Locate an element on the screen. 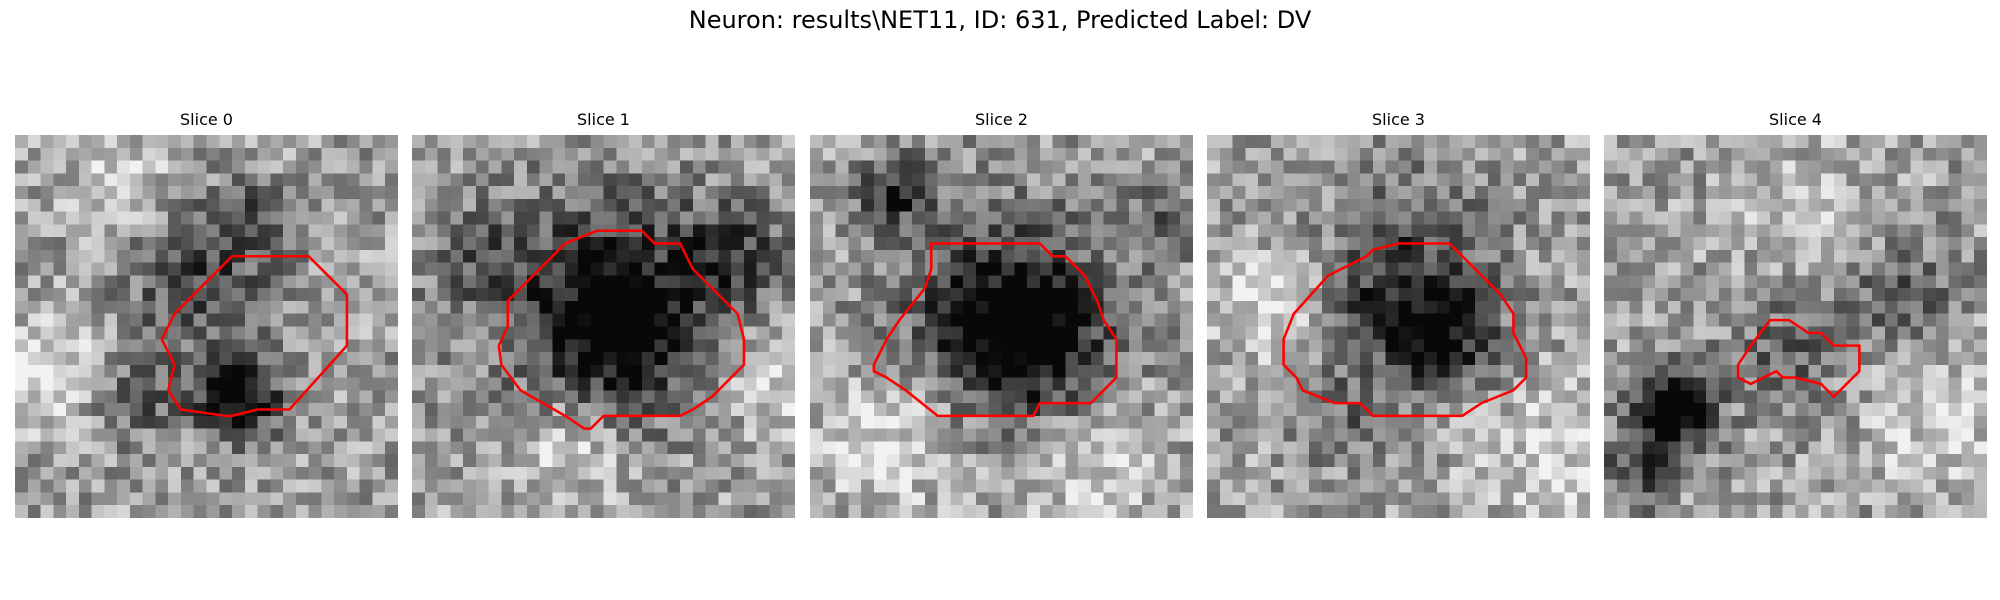  slice-title: Slice 1 is located at coordinates (603, 119).